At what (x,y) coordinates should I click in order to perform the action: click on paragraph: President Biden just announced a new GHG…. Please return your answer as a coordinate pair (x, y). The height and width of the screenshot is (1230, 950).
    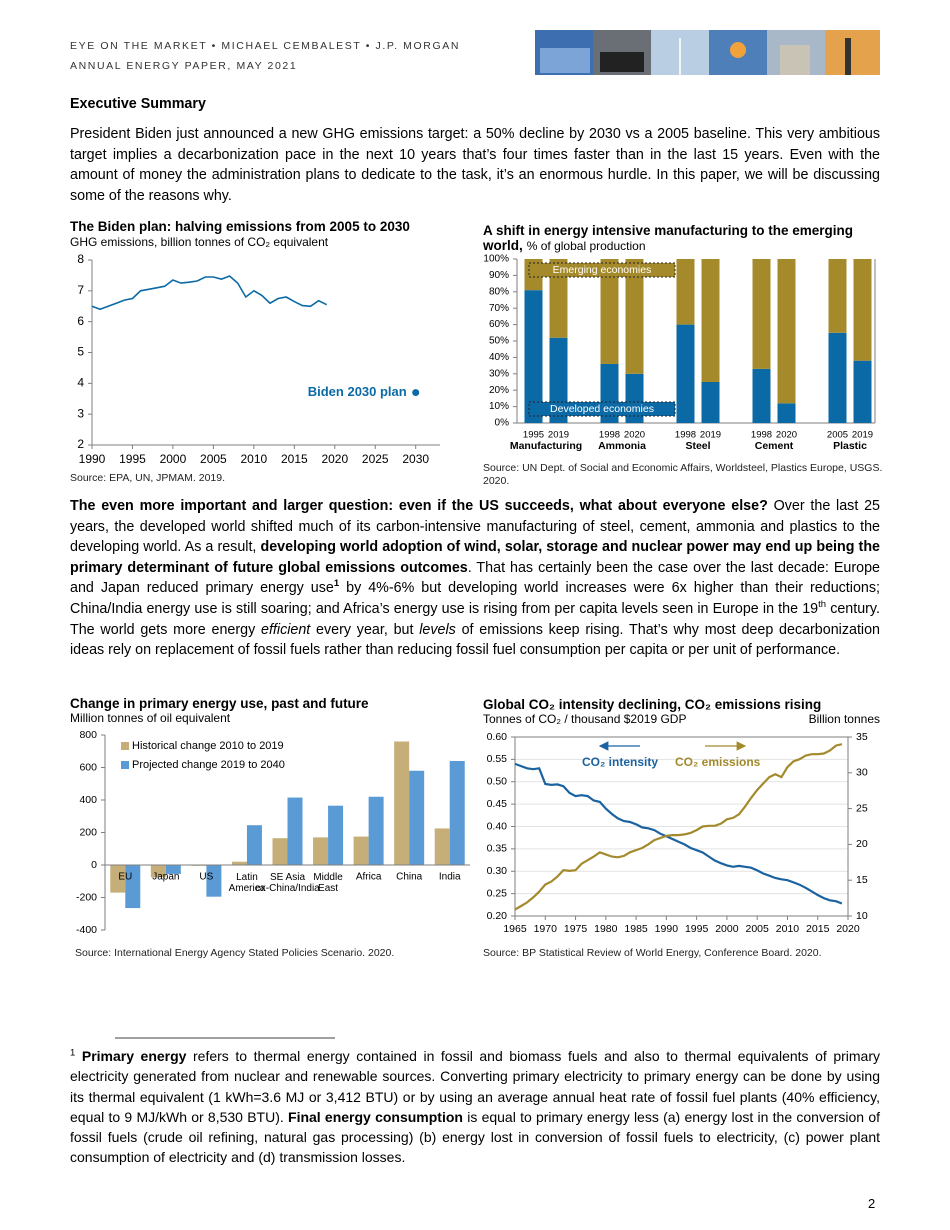
    Looking at the image, I should click on (475, 165).